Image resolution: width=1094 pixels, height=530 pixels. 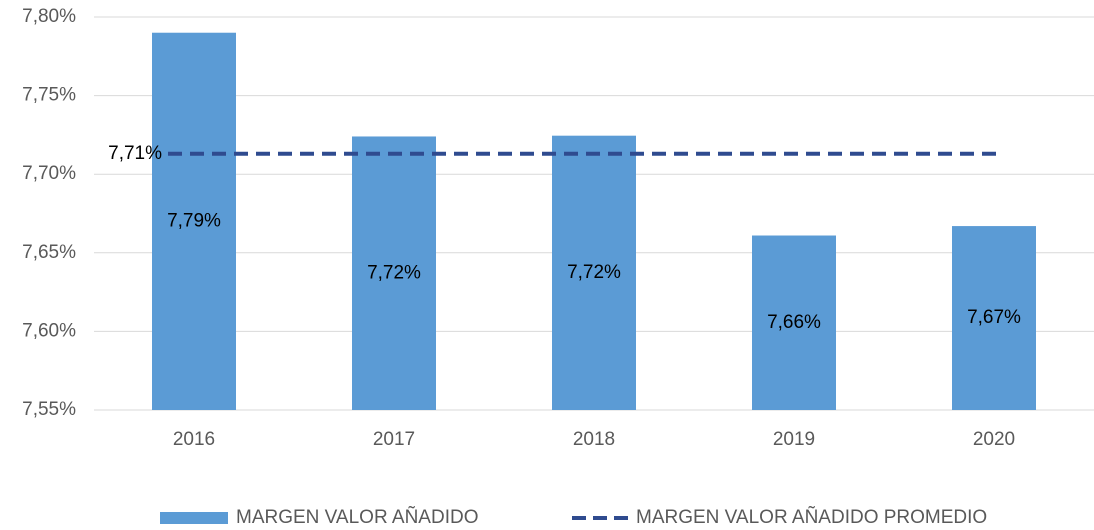 I want to click on y-tick-label: 7,60%, so click(x=49, y=330).